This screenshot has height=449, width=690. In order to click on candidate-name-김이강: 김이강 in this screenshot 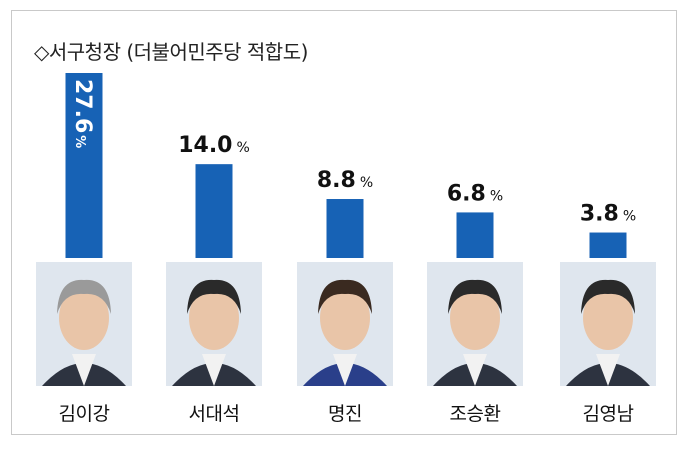, I will do `click(84, 414)`.